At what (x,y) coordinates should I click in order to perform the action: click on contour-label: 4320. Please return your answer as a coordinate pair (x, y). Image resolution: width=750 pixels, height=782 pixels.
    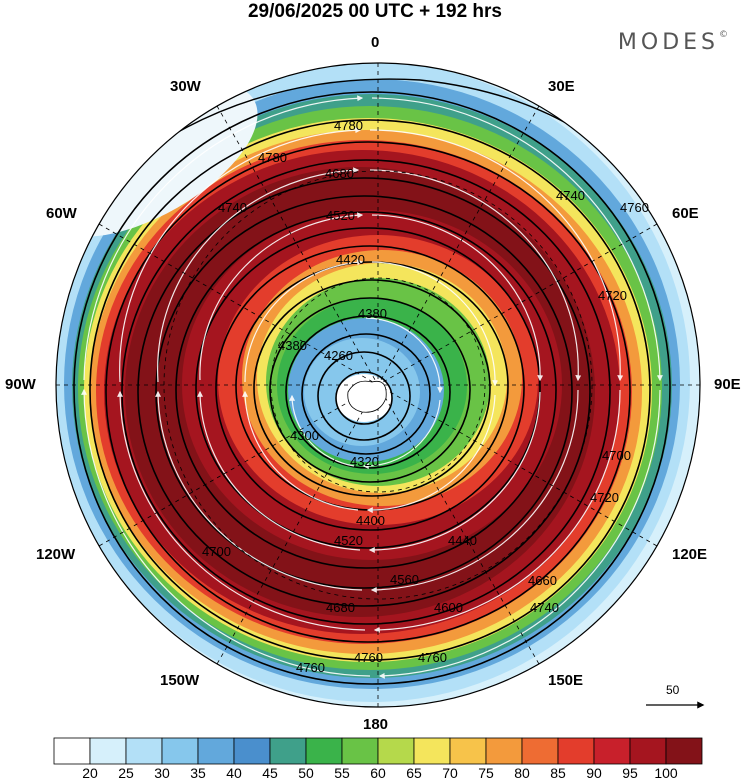
    Looking at the image, I should click on (364, 461).